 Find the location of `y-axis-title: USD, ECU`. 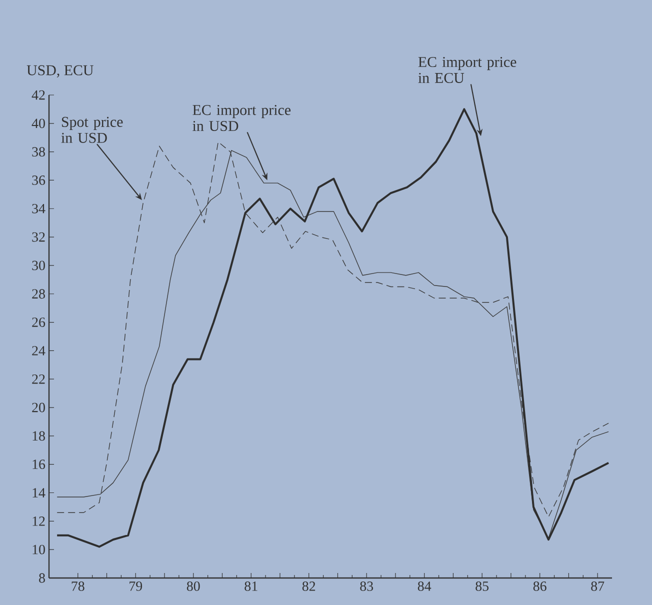

y-axis-title: USD, ECU is located at coordinates (60, 71).